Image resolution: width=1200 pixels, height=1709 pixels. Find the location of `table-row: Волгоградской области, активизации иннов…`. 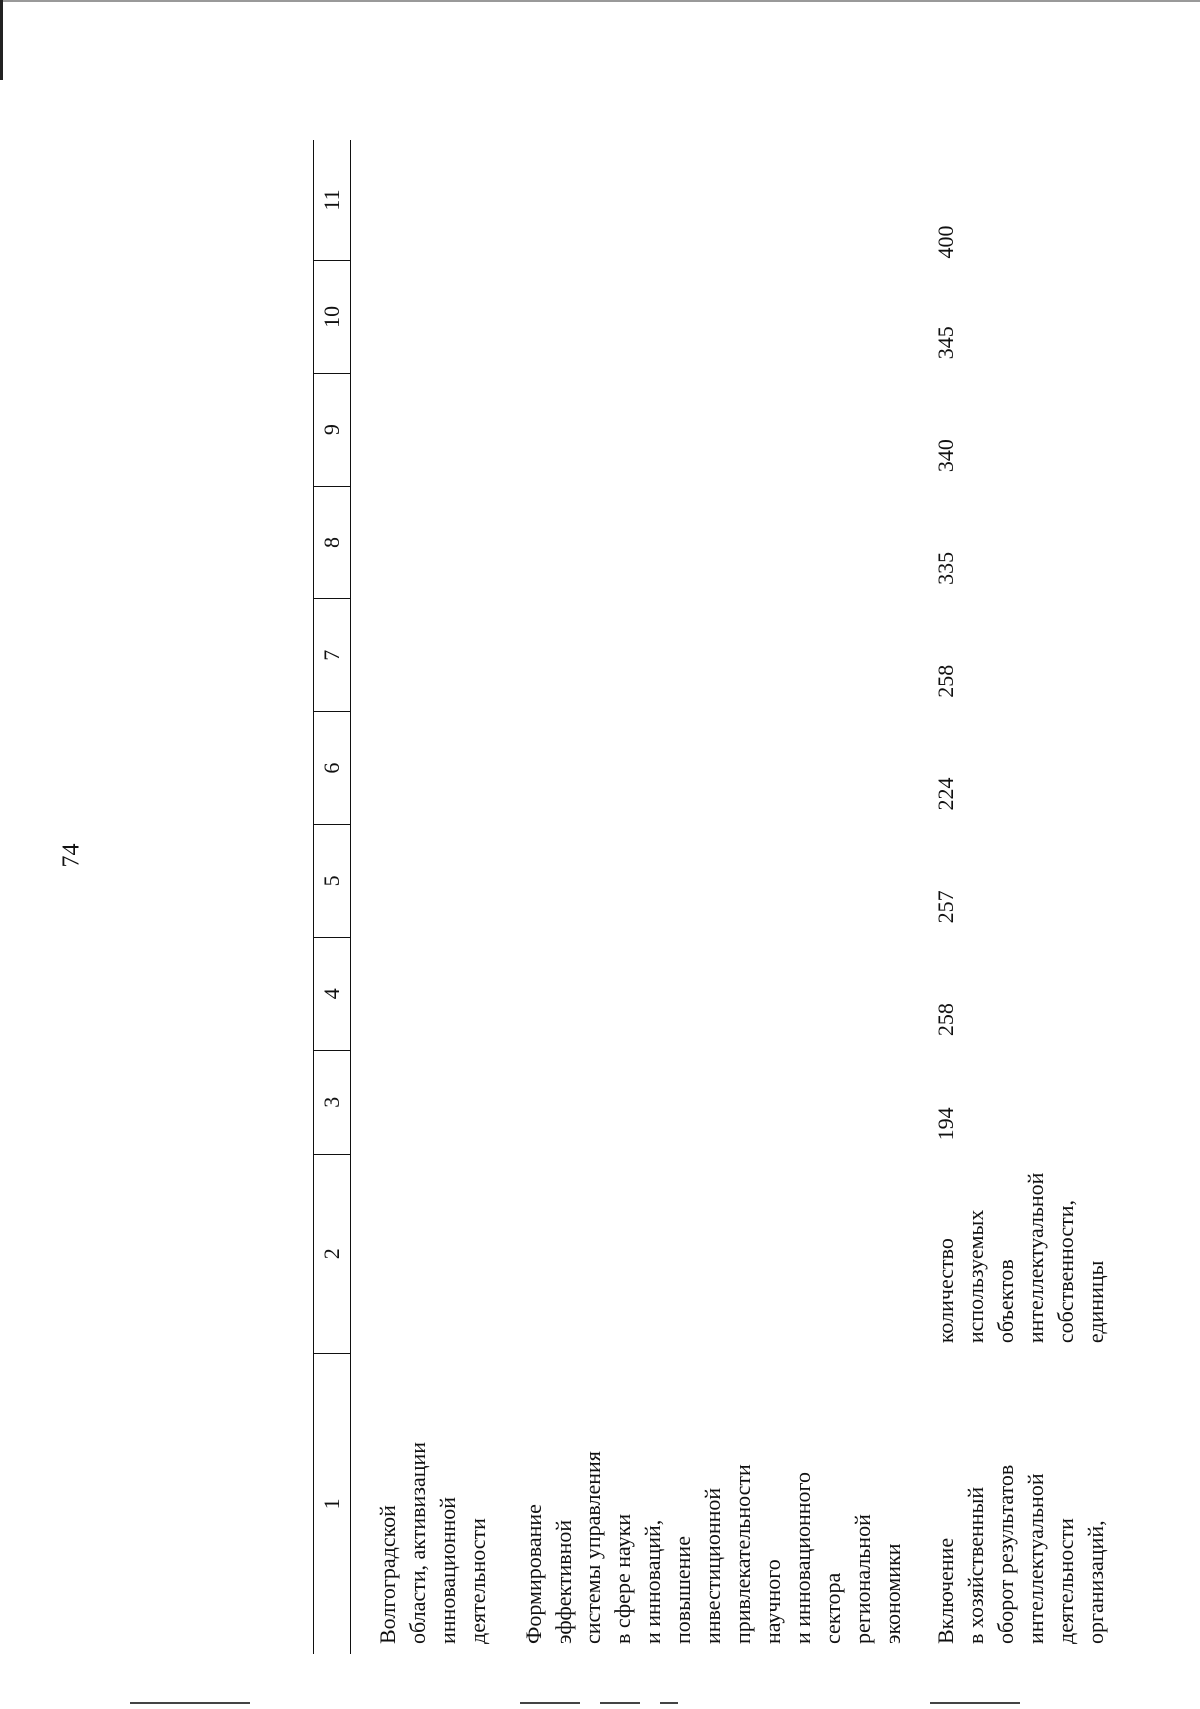

table-row: Волгоградской области, активизации иннов… is located at coordinates (422, 897).